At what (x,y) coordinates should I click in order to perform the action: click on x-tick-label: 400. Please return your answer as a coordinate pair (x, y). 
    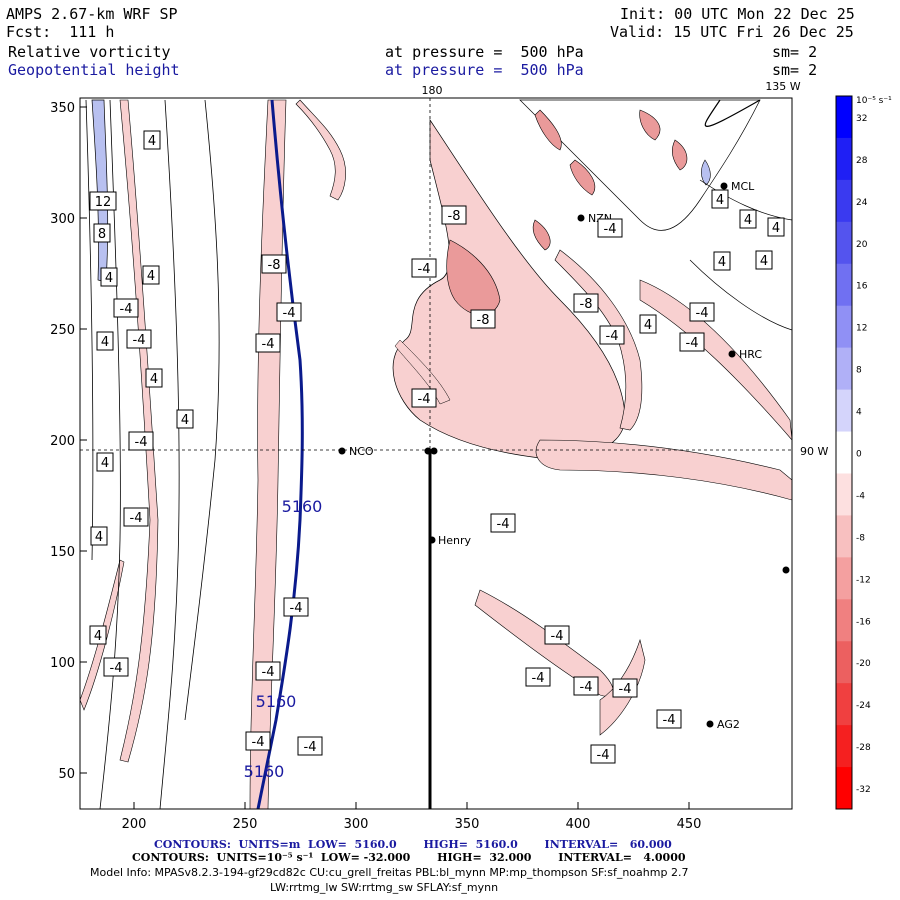
    Looking at the image, I should click on (578, 824).